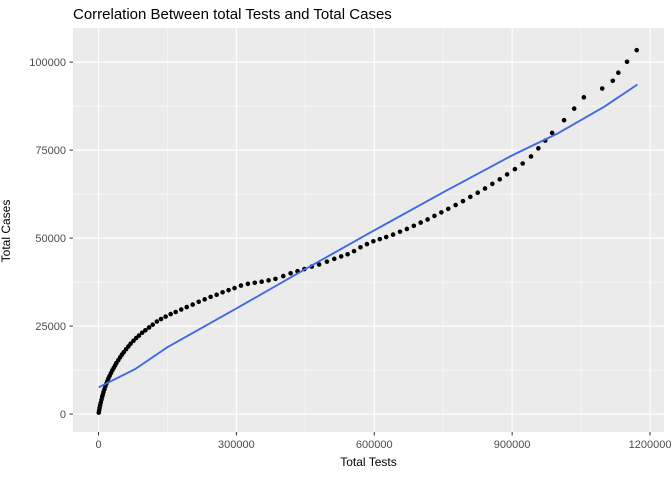  Describe the element at coordinates (50, 151) in the screenshot. I see `y-tick-label: 75000` at that location.